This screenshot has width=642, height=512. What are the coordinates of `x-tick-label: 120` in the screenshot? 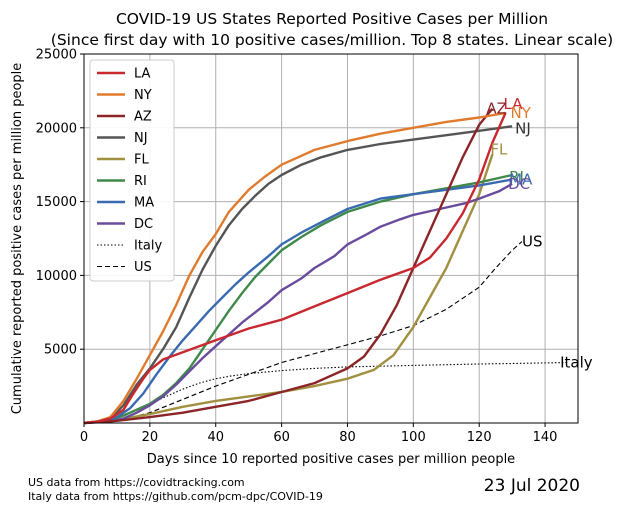 It's located at (479, 437).